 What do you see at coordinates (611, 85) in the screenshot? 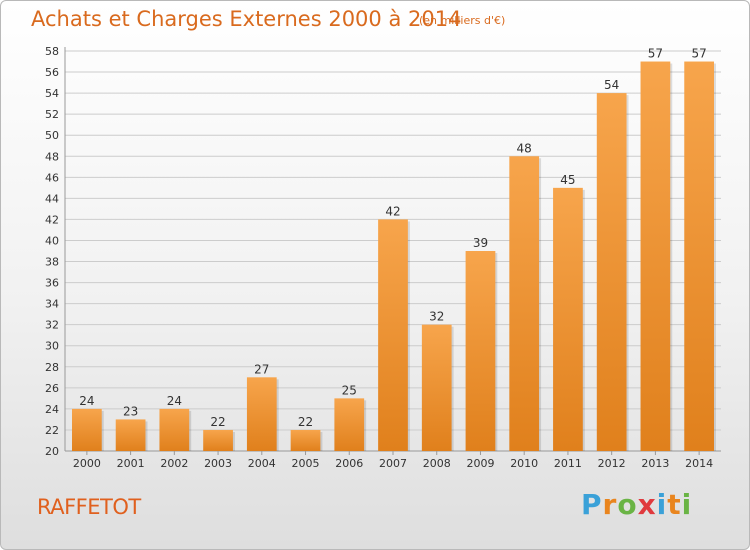
I see `bar-value-label: 54` at bounding box center [611, 85].